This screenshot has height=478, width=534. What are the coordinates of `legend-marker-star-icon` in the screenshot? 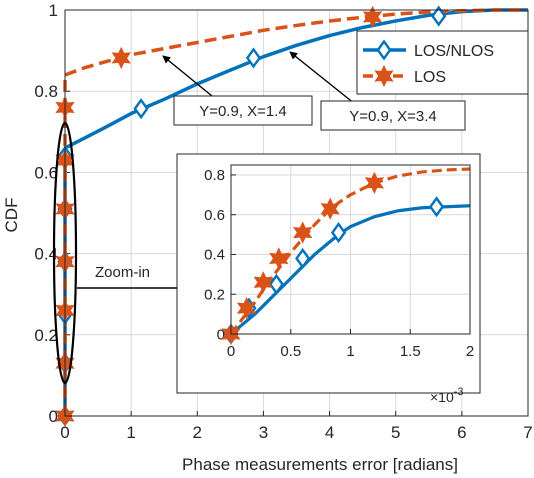 It's located at (384, 76).